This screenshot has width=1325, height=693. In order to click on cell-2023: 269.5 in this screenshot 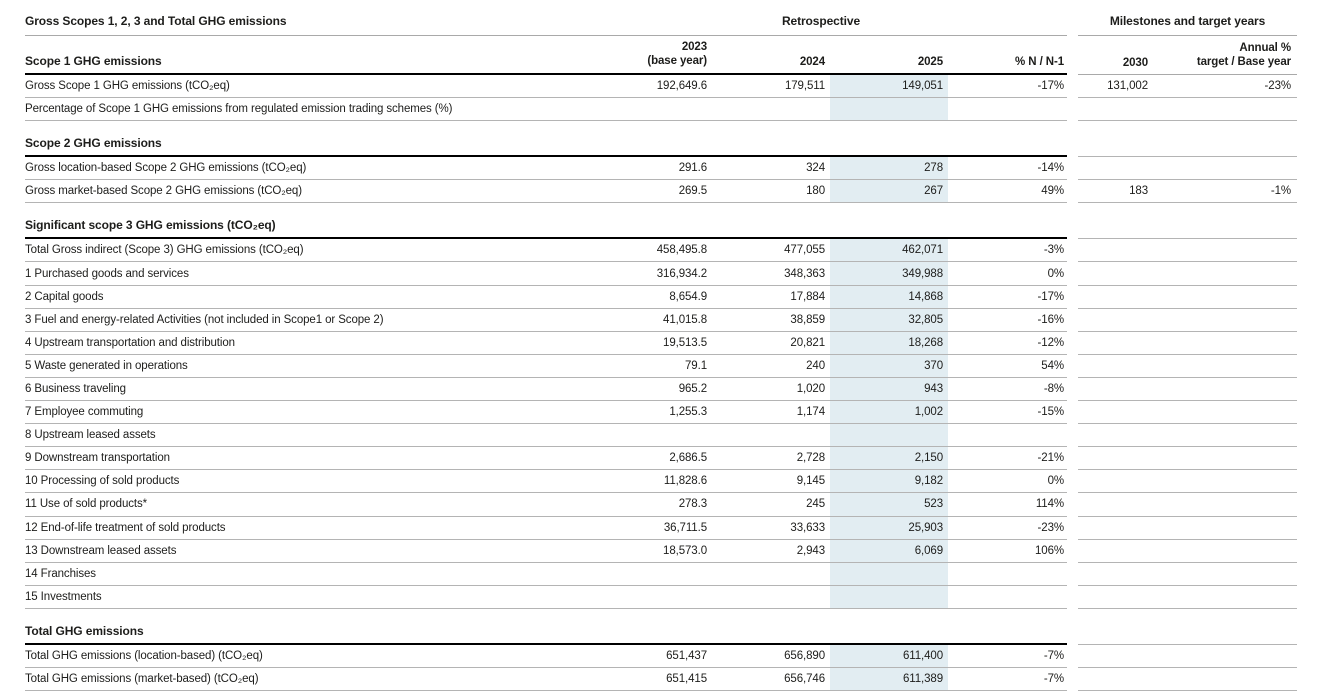, I will do `click(643, 192)`.